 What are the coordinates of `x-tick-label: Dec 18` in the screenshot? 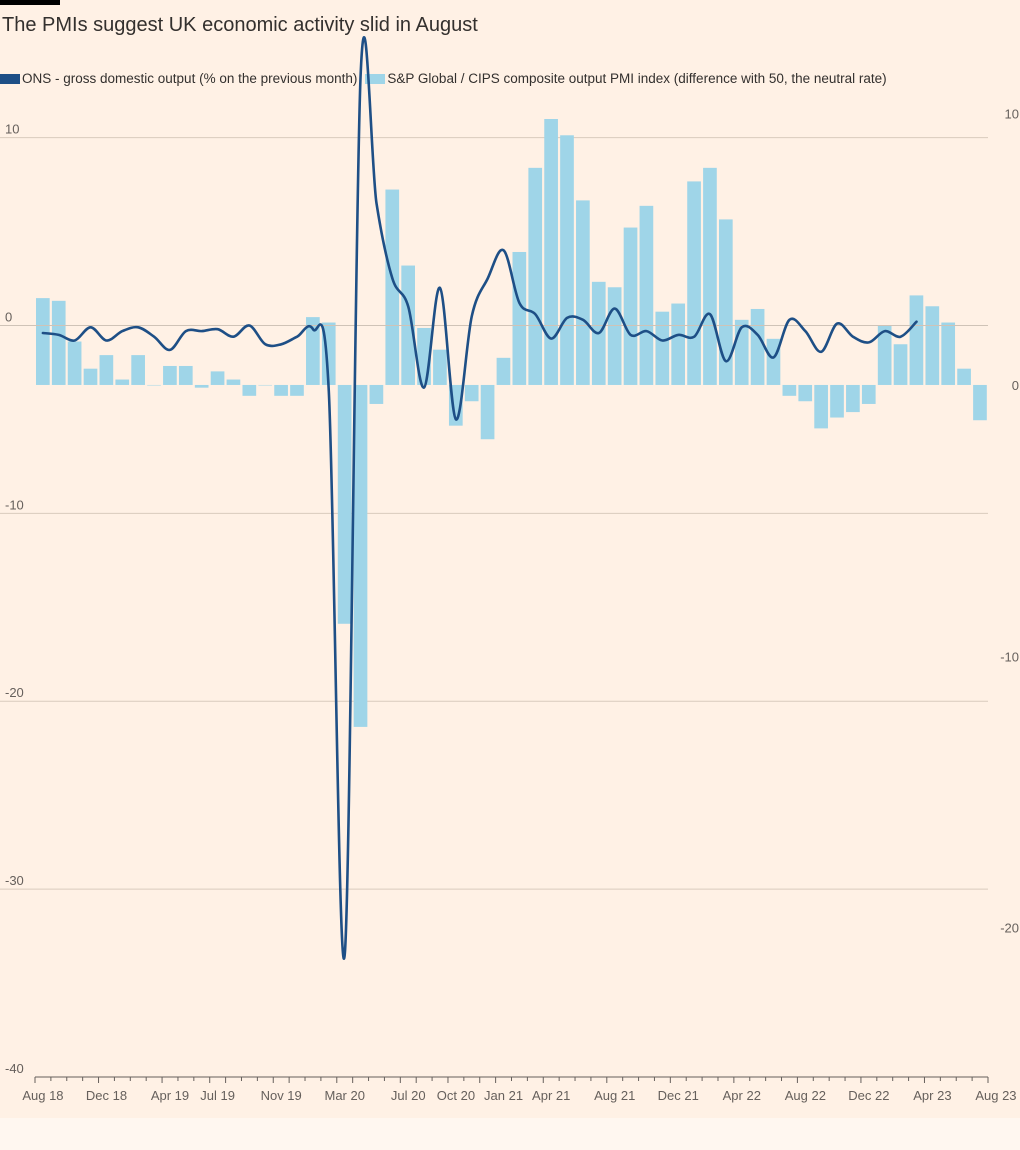 It's located at (106, 1095).